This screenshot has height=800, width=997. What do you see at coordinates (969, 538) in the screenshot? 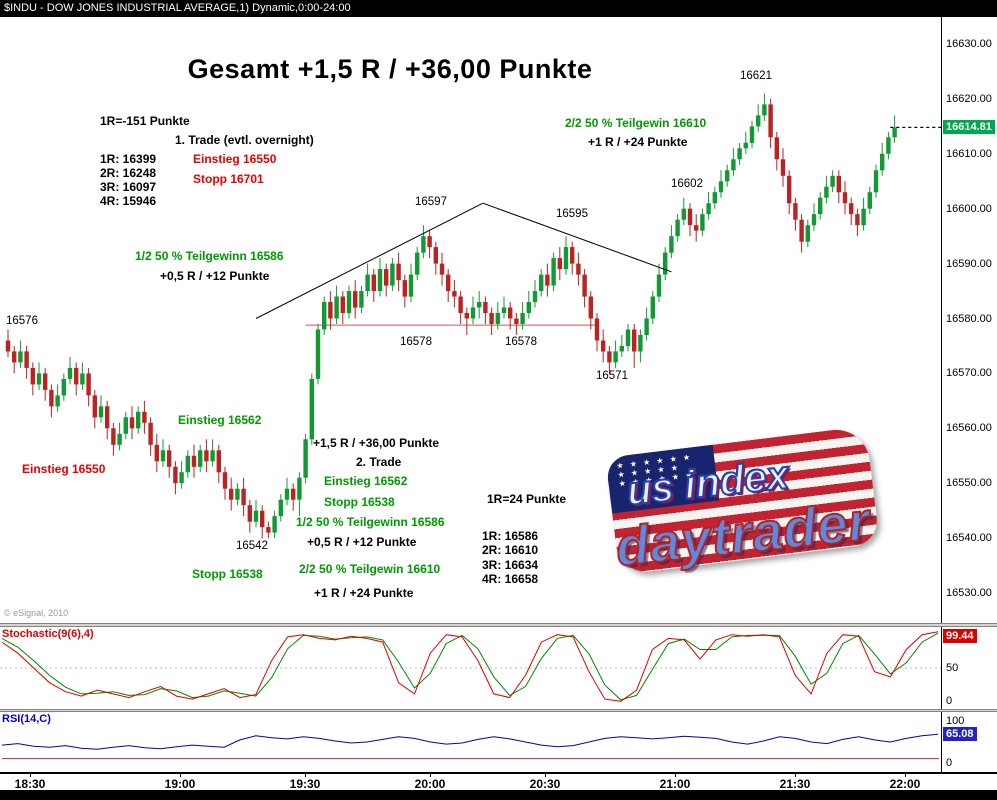
I see `price-axis-label: 16540.00` at bounding box center [969, 538].